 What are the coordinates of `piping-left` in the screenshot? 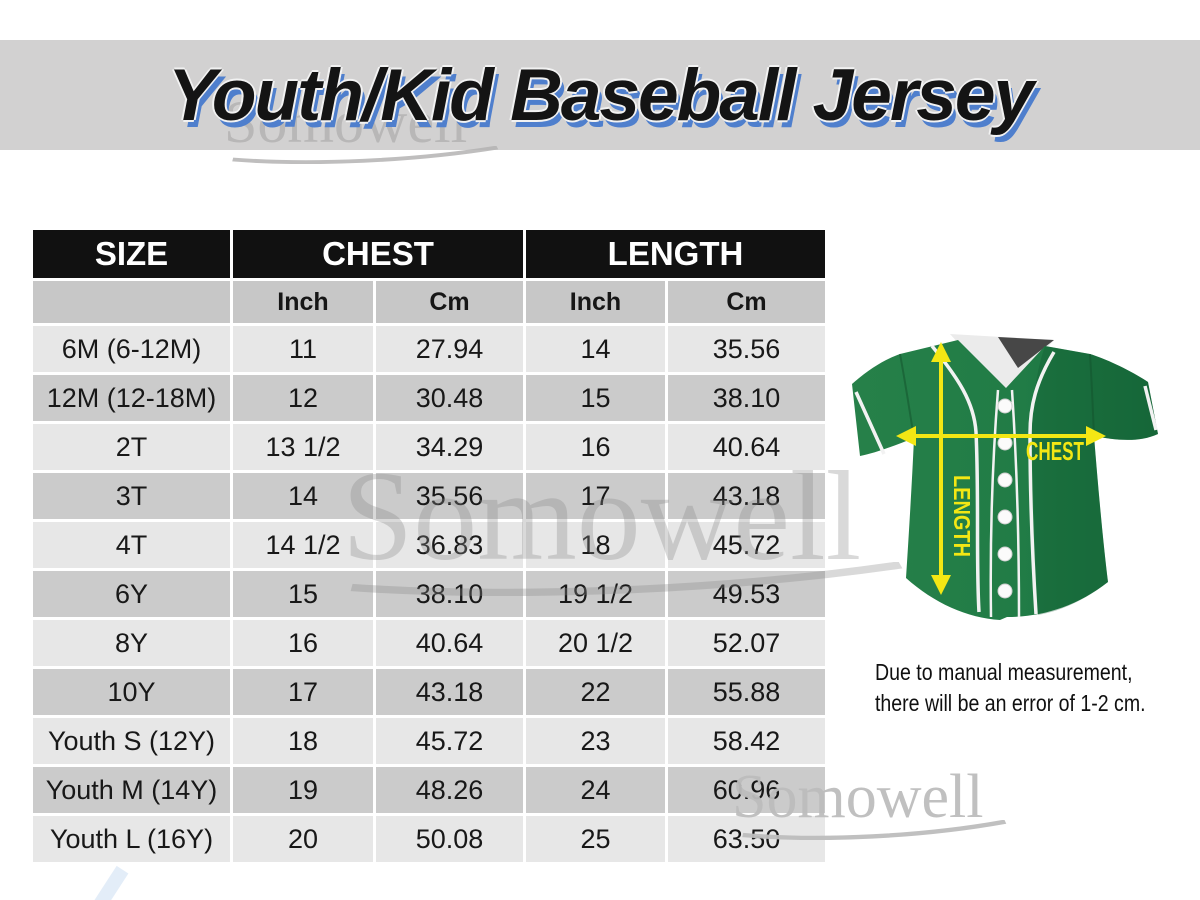 It's located at (955, 478).